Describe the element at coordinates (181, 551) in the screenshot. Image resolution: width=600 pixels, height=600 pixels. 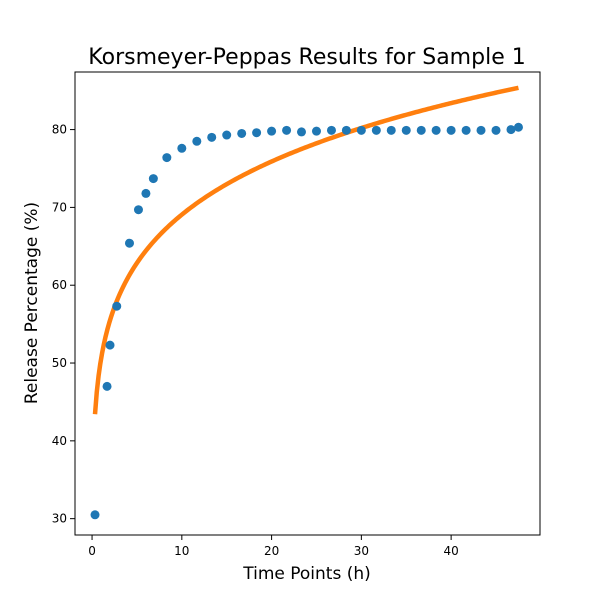
I see `x-tick-label-1: 10` at that location.